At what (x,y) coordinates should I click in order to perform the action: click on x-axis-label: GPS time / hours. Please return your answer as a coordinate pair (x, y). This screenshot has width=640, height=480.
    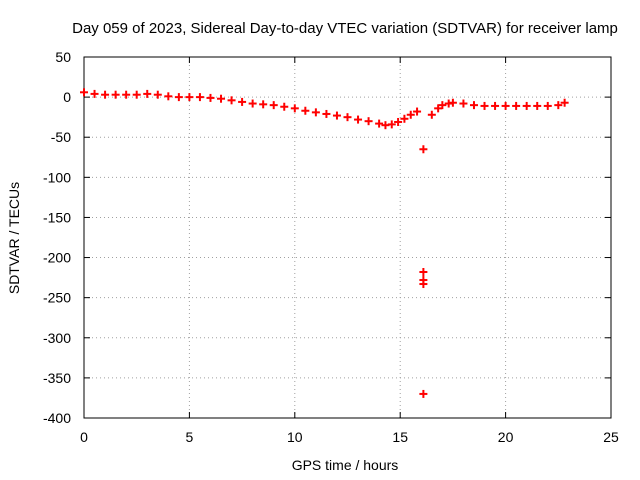
    Looking at the image, I should click on (345, 465).